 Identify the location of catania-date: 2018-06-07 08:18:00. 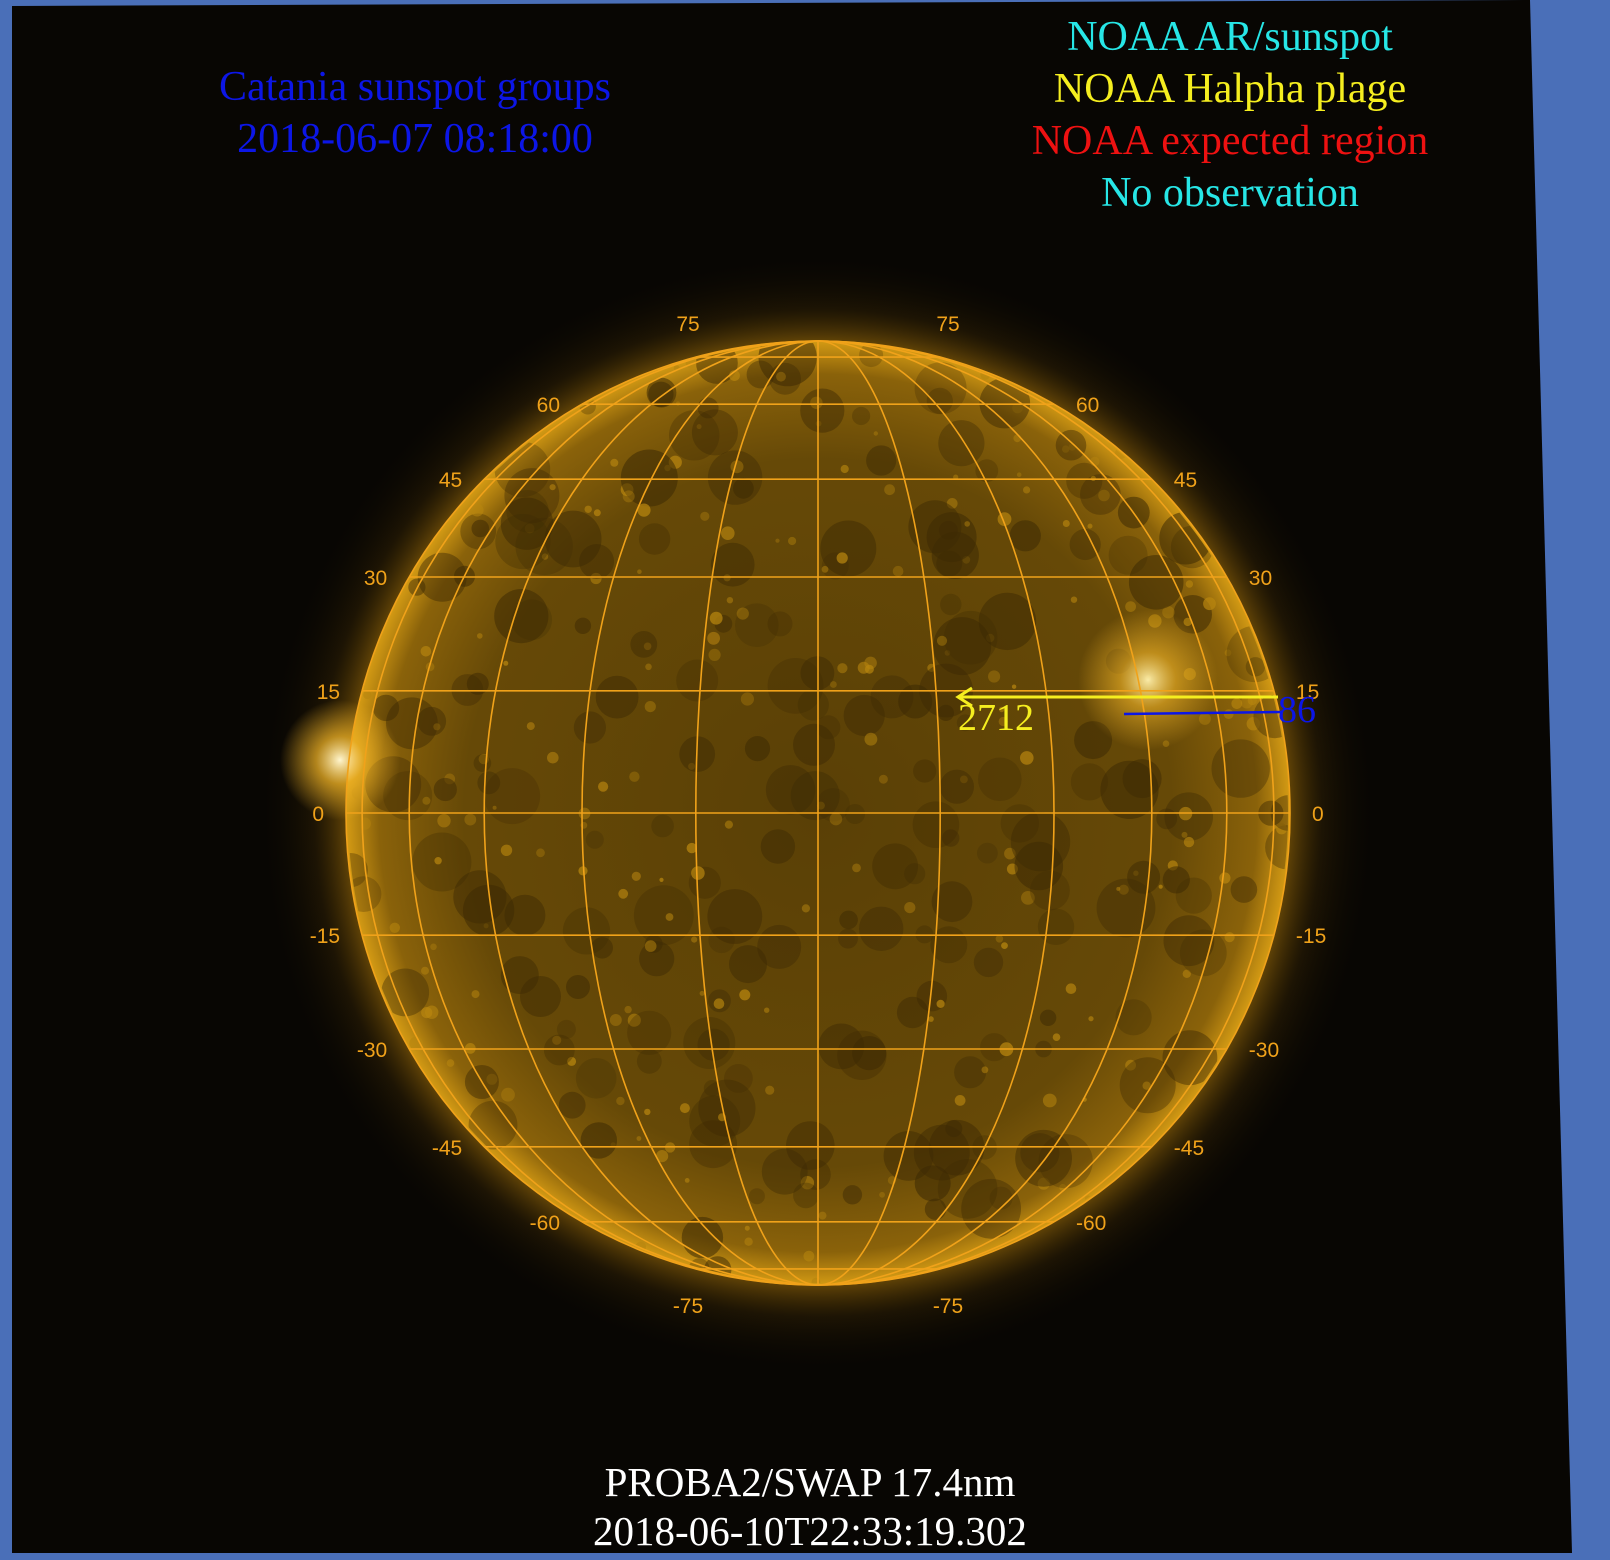
(415, 139).